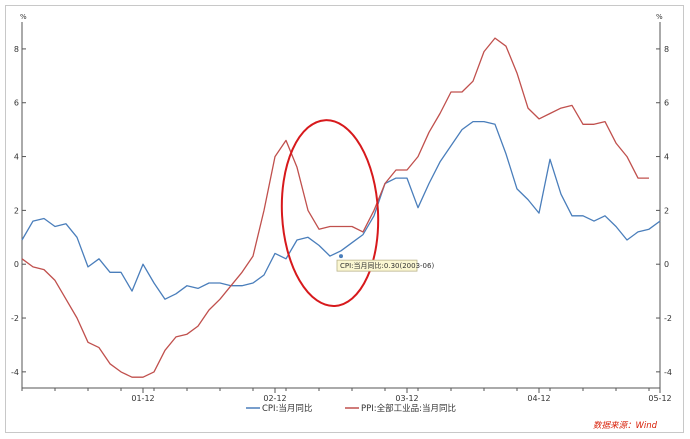 Image resolution: width=690 pixels, height=439 pixels. What do you see at coordinates (666, 210) in the screenshot?
I see `y-tick-label-right: 2` at bounding box center [666, 210].